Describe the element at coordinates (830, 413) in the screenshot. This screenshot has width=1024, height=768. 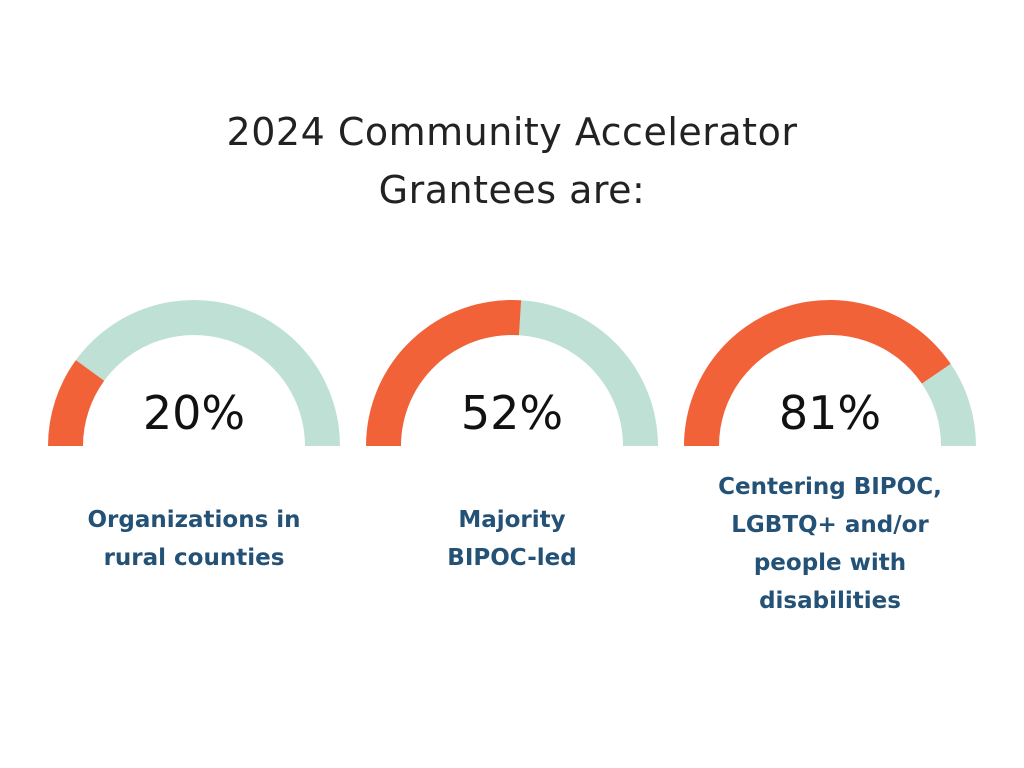
I see `gauge-value-label: 81%` at that location.